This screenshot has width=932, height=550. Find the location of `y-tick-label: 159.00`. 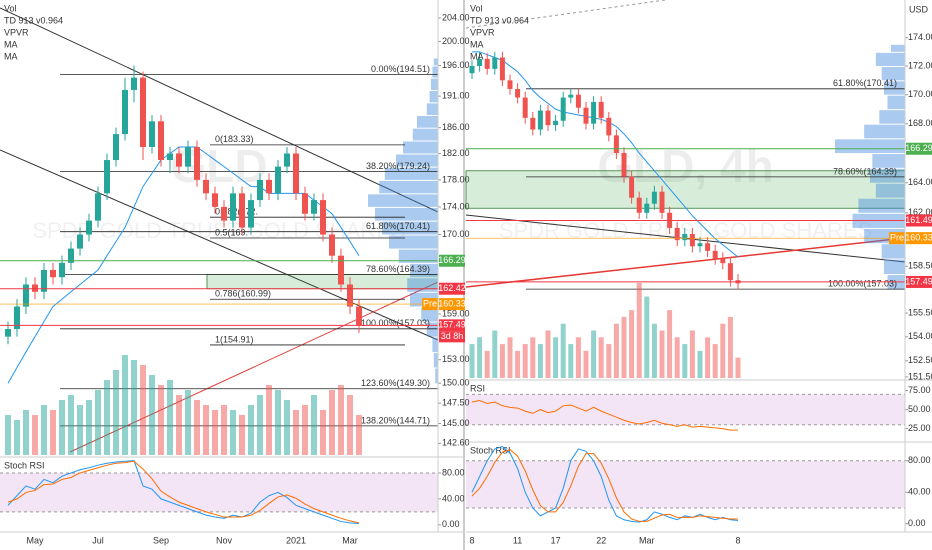

y-tick-label: 159.00 is located at coordinates (456, 313).